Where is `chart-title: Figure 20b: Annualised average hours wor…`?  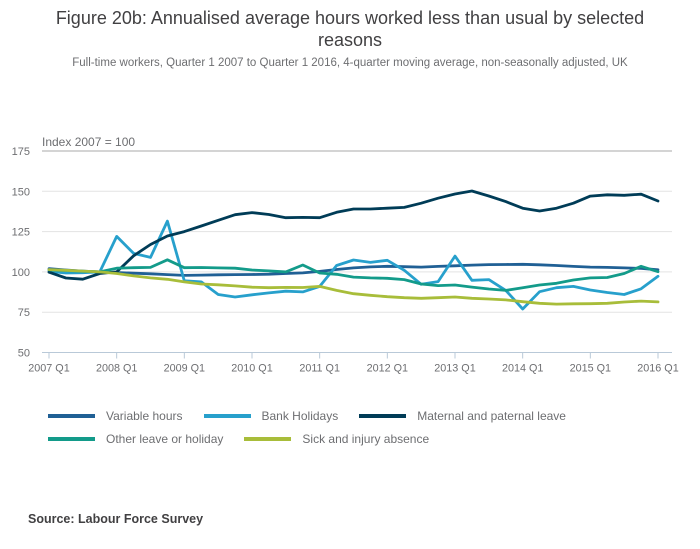
chart-title: Figure 20b: Annualised average hours wor… is located at coordinates (350, 29).